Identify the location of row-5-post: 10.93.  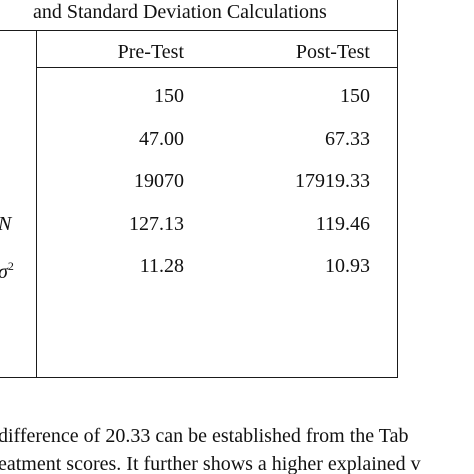
(347, 266).